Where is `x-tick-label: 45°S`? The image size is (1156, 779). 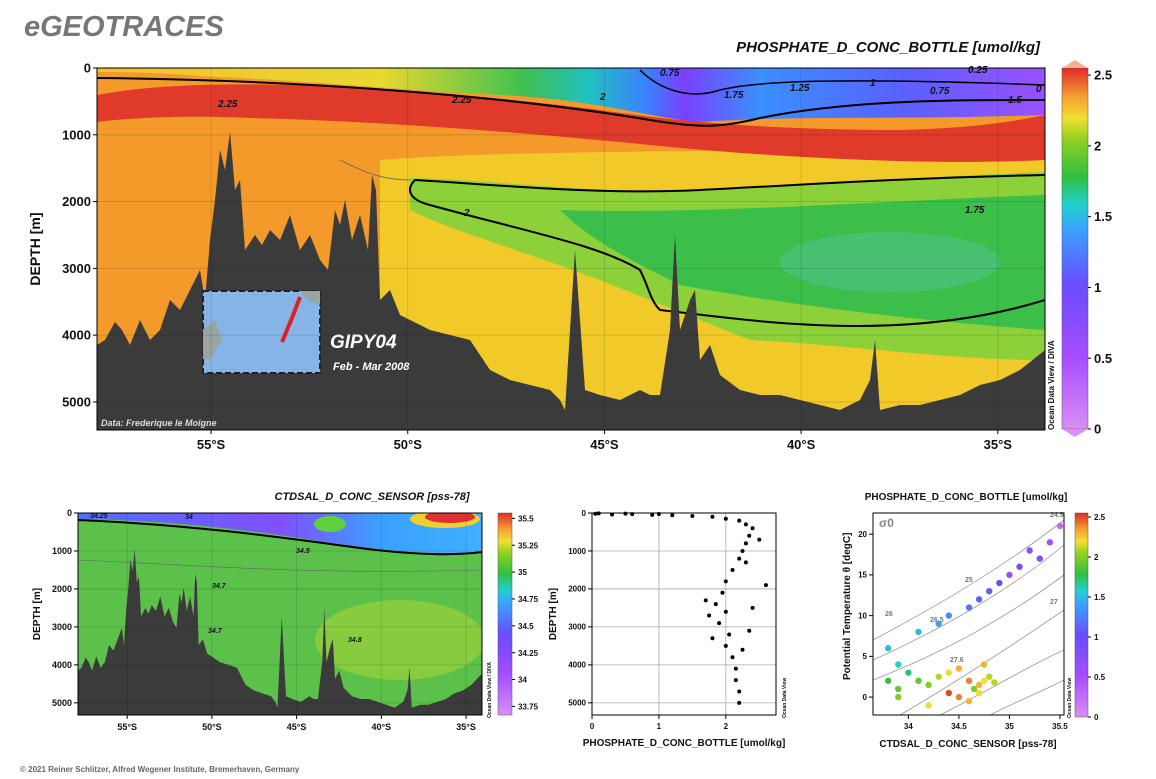 x-tick-label: 45°S is located at coordinates (604, 444).